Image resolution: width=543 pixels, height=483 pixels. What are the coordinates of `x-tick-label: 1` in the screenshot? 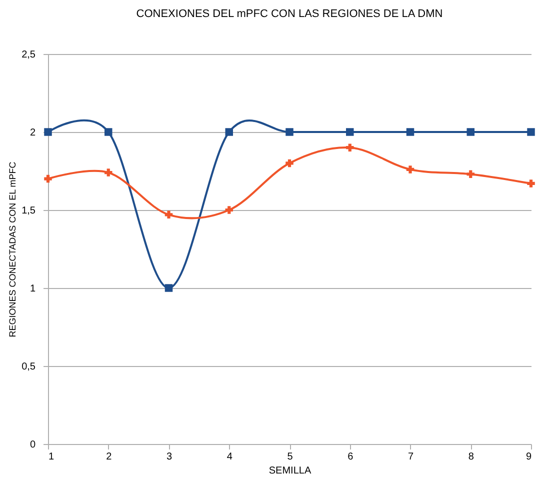 It's located at (51, 457).